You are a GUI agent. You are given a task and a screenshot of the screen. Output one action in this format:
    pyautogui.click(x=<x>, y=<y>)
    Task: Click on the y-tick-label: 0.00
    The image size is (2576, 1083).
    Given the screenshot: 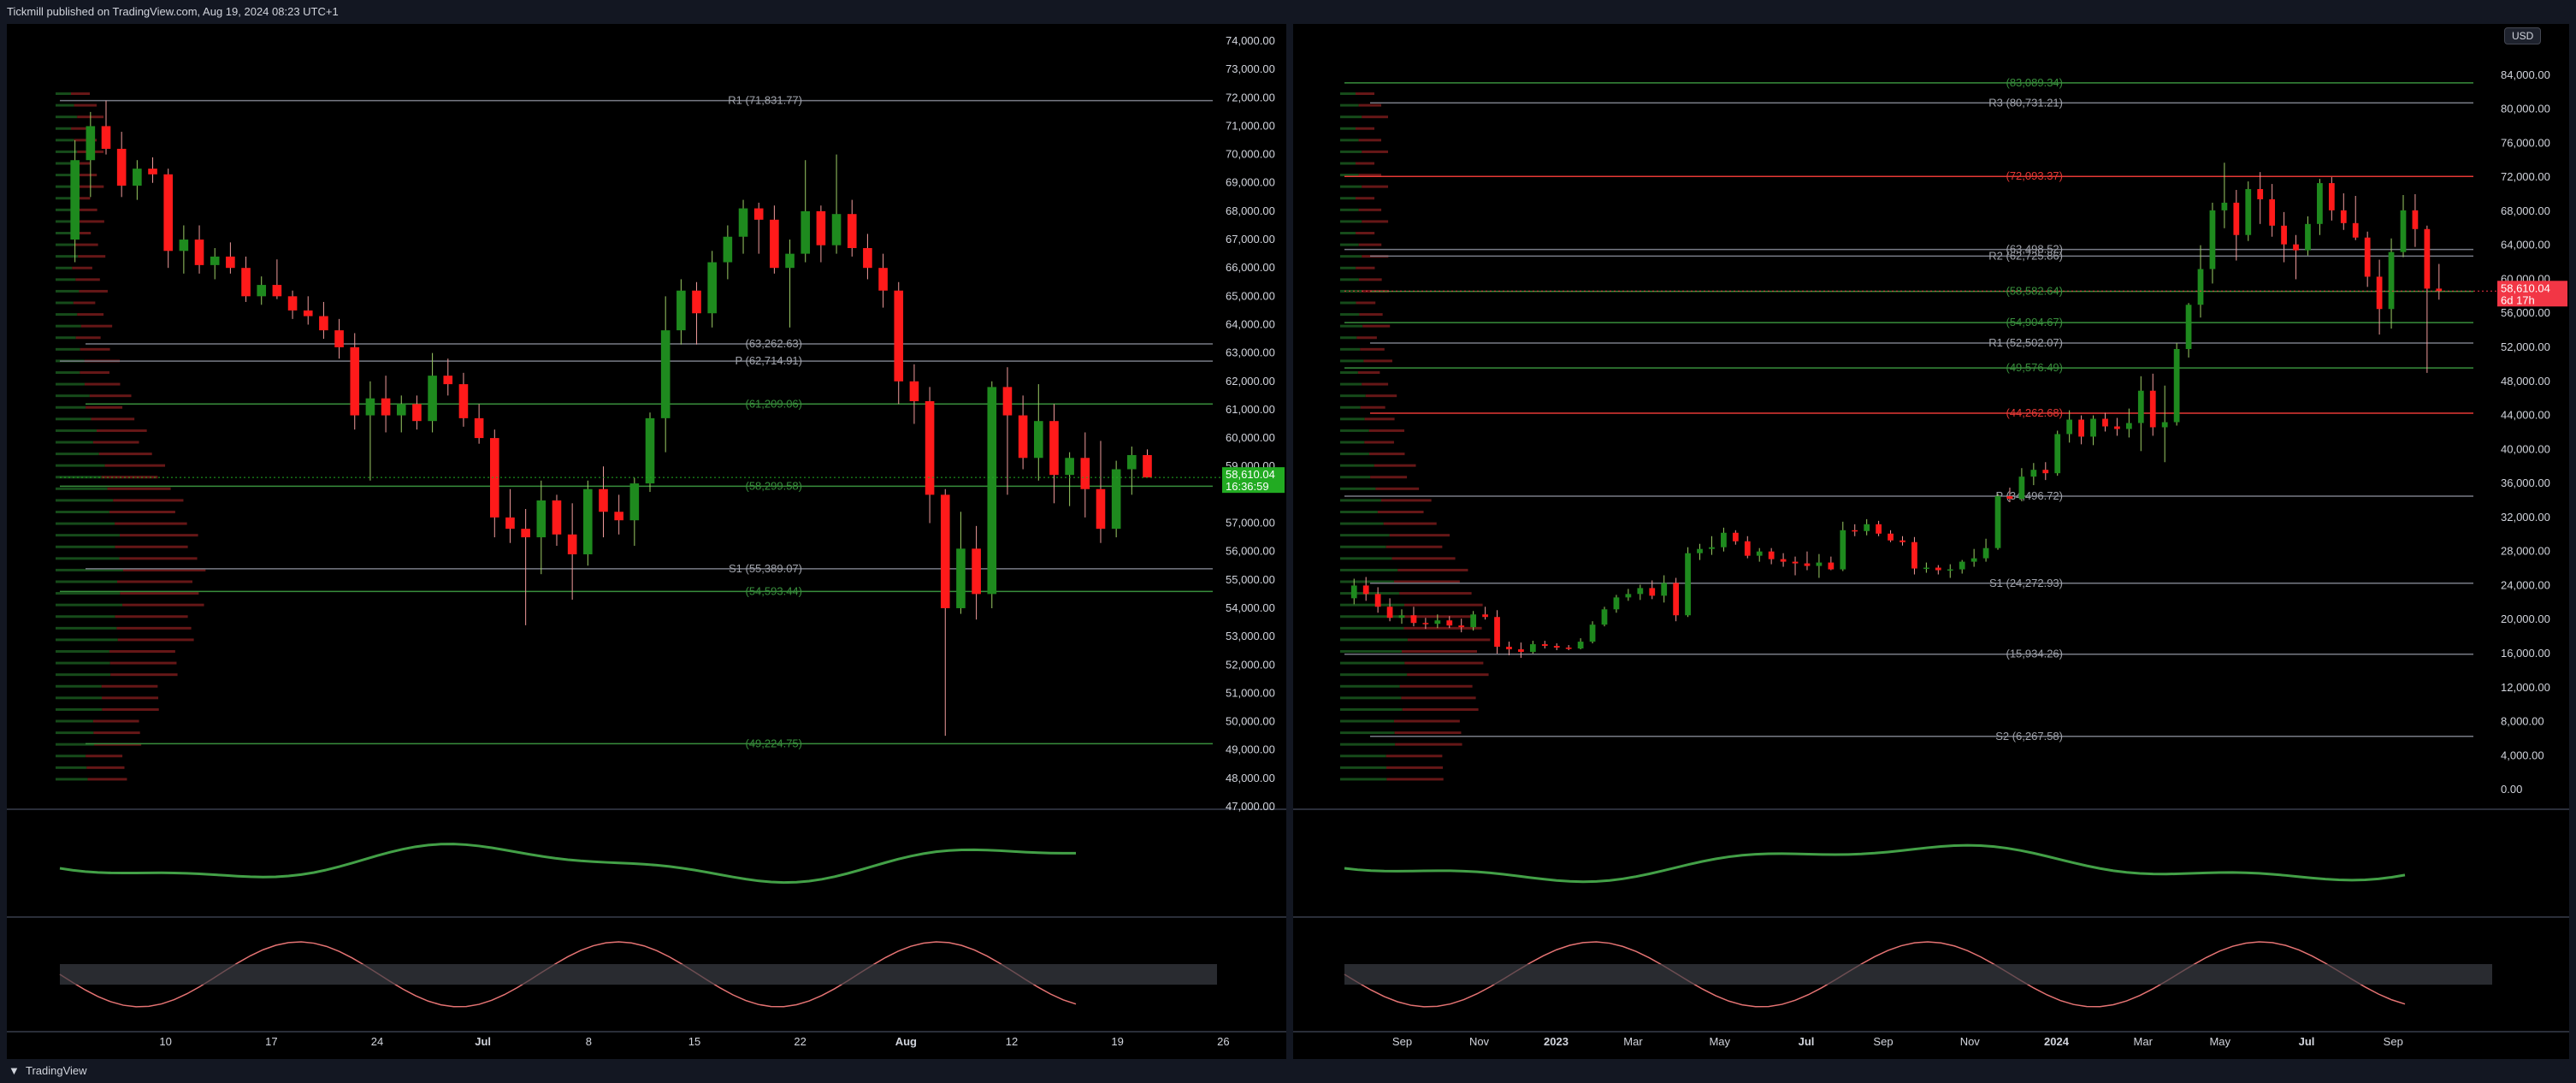 What is the action you would take?
    pyautogui.click(x=2511, y=789)
    